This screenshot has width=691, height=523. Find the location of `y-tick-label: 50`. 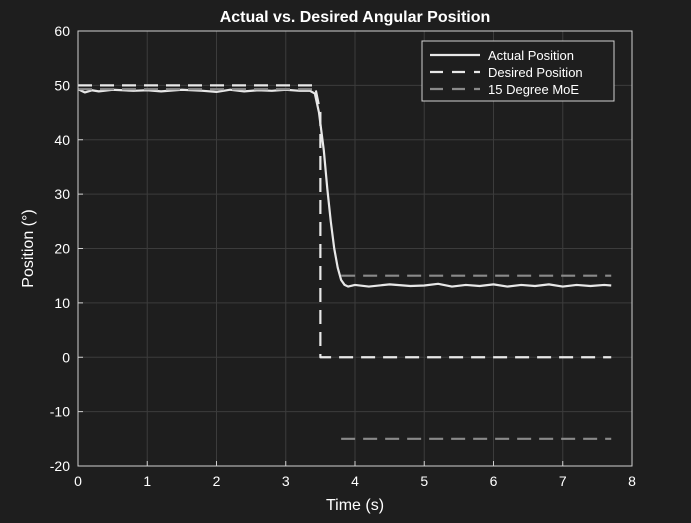

y-tick-label: 50 is located at coordinates (62, 85).